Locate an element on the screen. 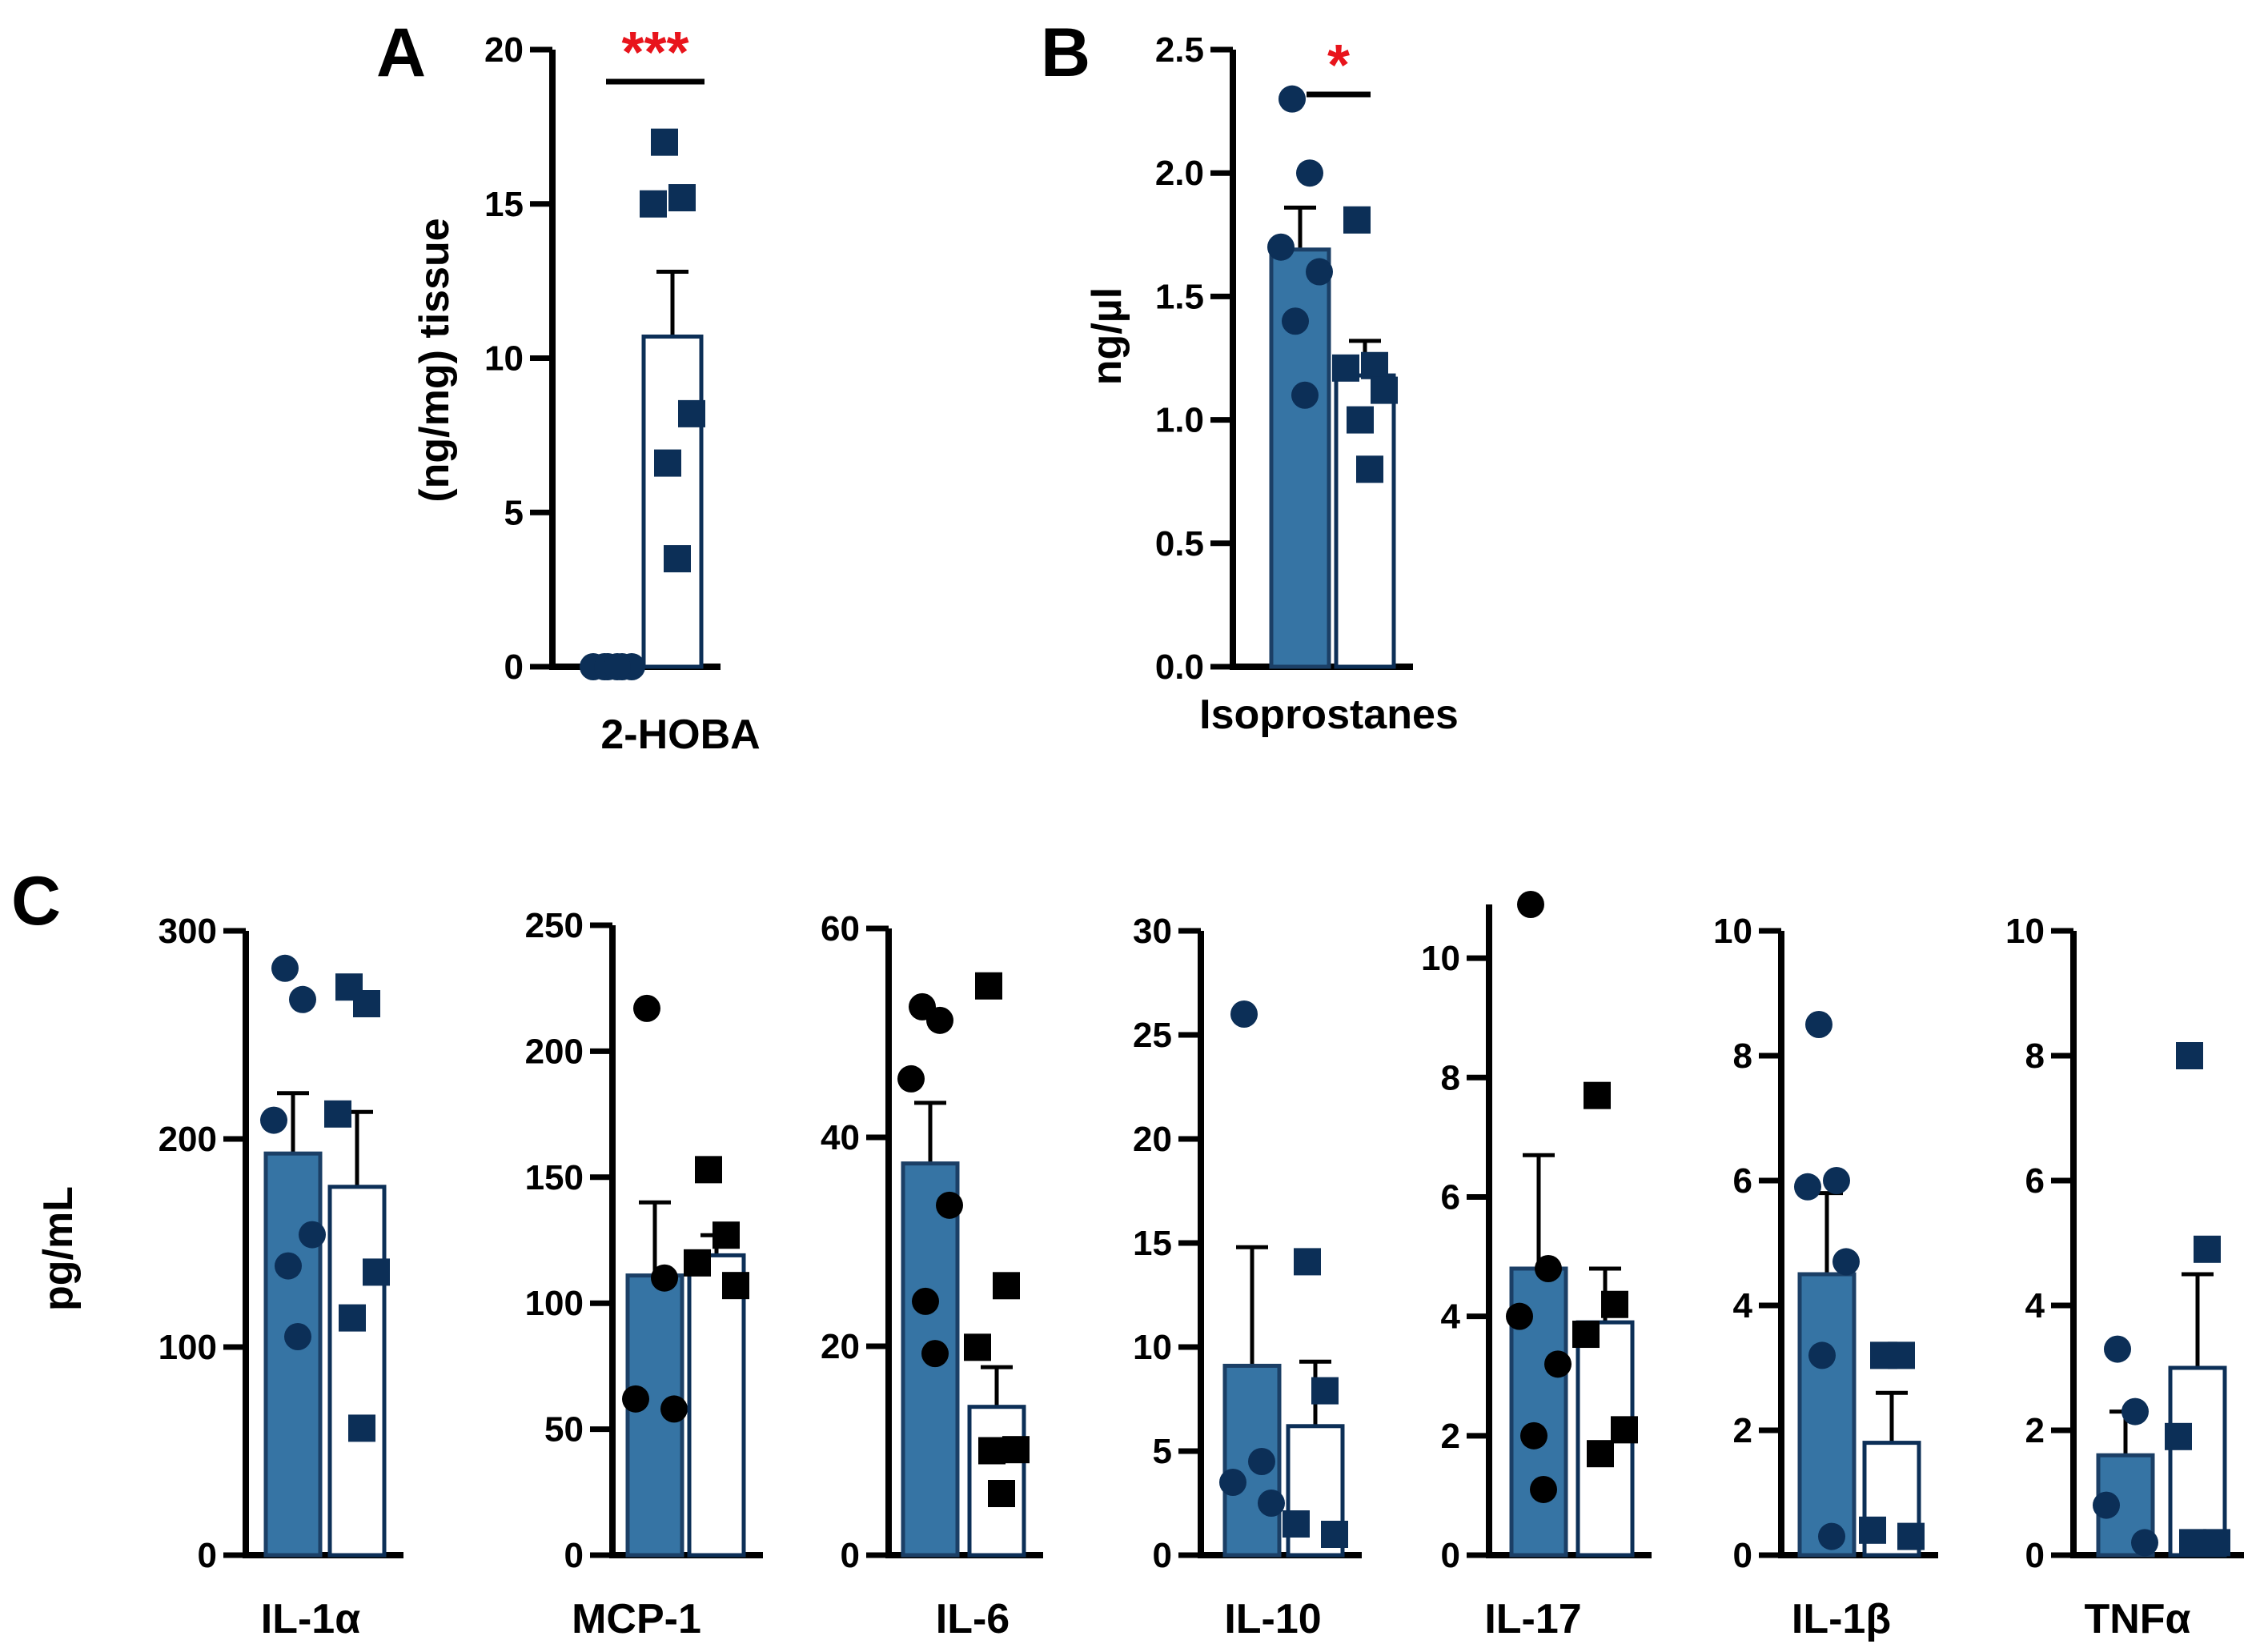 This screenshot has width=2268, height=1648. y-tick-label: 0.0 is located at coordinates (1179, 667).